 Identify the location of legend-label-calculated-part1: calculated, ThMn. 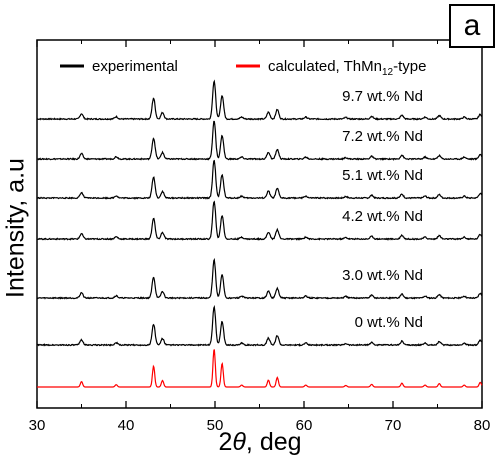
(325, 66).